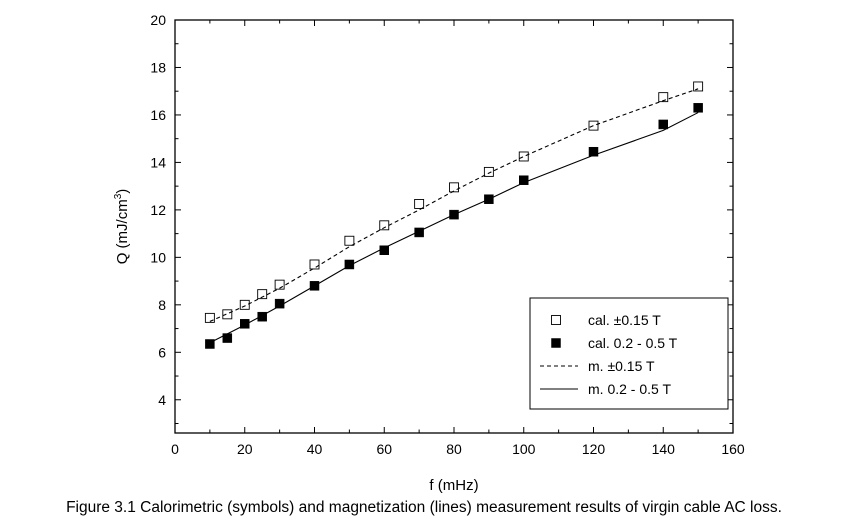 The width and height of the screenshot is (848, 527). Describe the element at coordinates (453, 485) in the screenshot. I see `x-axis-label: f (mHz)` at that location.